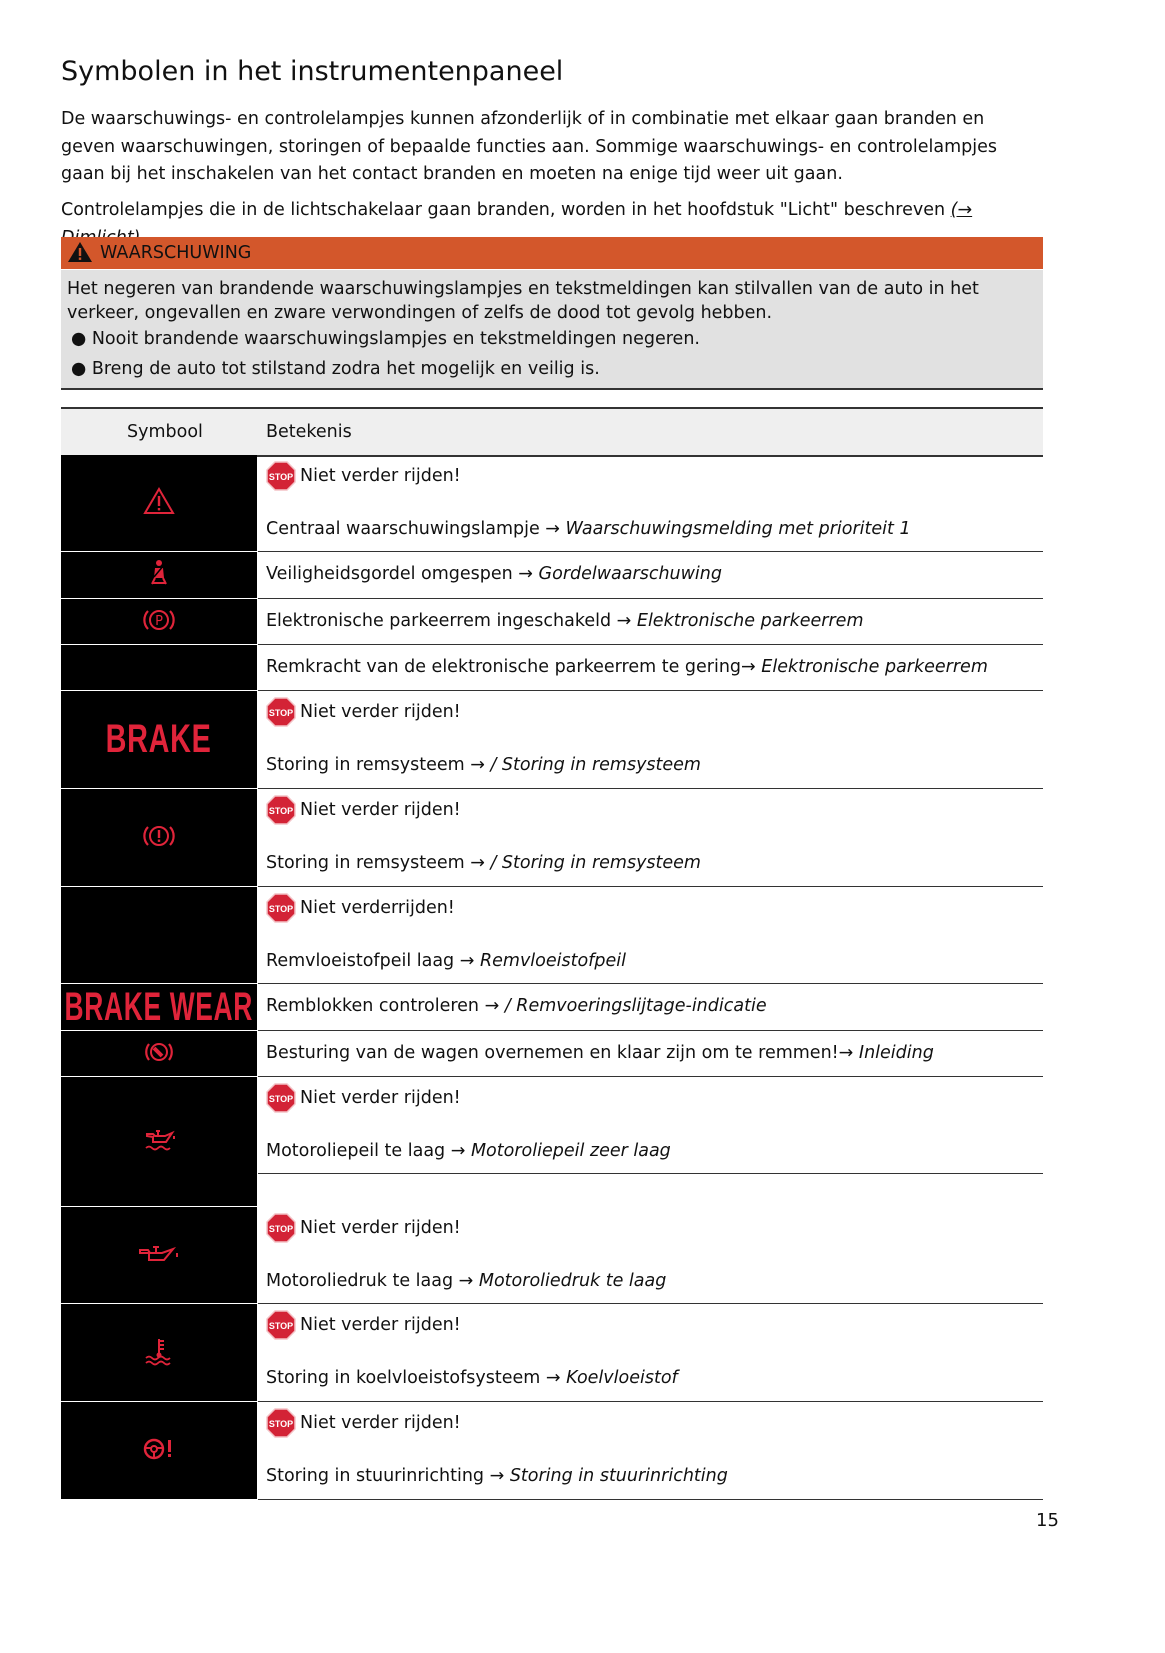 The height and width of the screenshot is (1653, 1165). Describe the element at coordinates (416, 1378) in the screenshot. I see `description: Storing in koelvloeistofsysteem →` at that location.